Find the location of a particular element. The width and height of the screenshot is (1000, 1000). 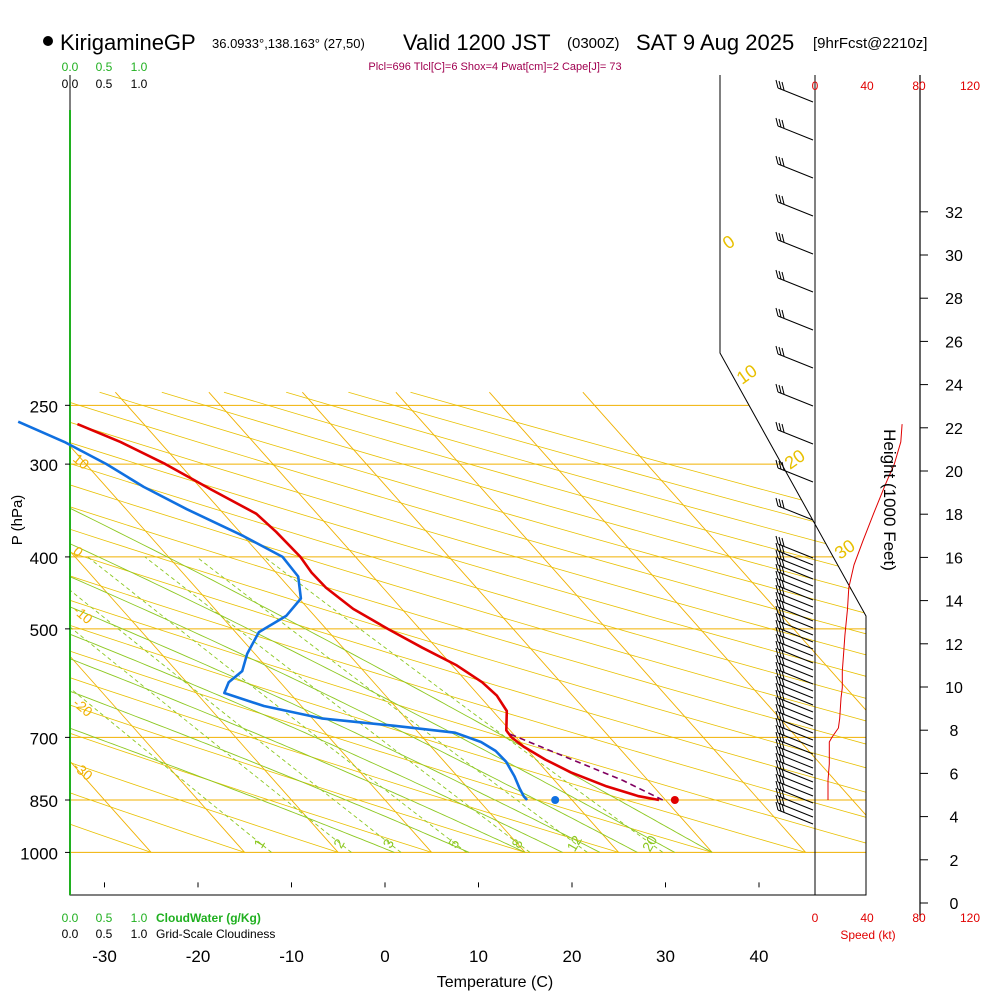

forecast-info: [9hrFcst@2210z] is located at coordinates (870, 43).